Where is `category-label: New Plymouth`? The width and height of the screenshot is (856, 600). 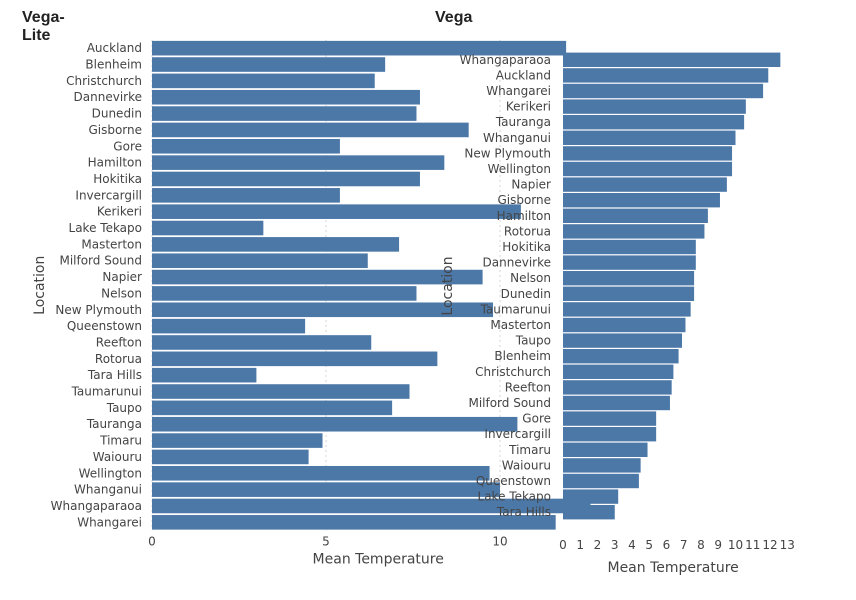
category-label: New Plymouth is located at coordinates (507, 153).